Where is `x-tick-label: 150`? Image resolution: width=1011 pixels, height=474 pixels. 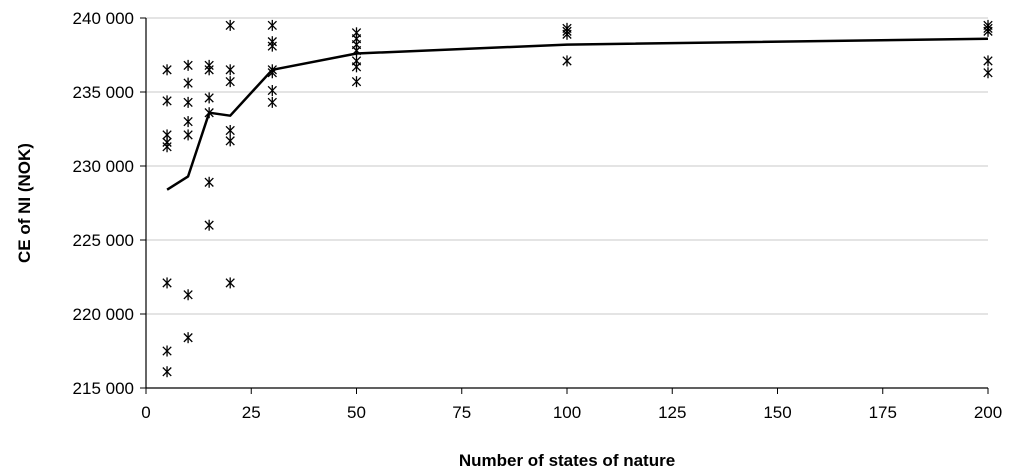
x-tick-label: 150 is located at coordinates (777, 412).